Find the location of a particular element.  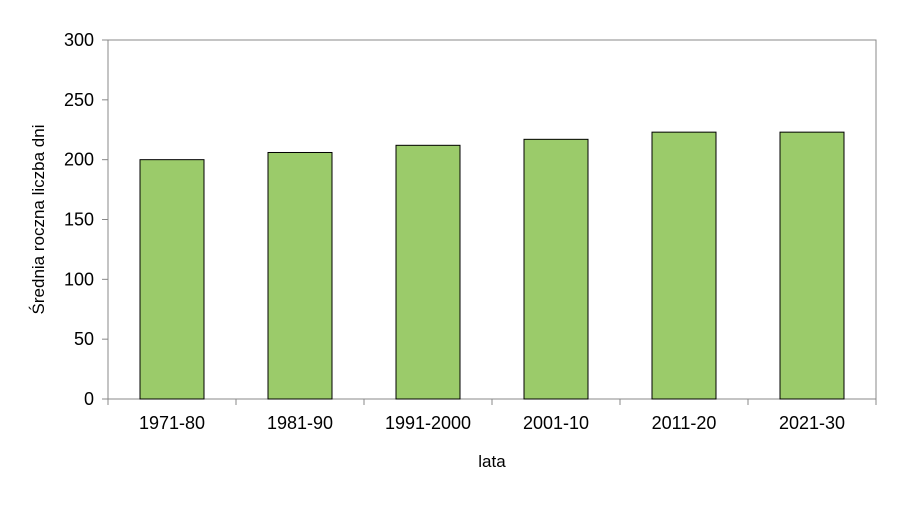

y-tick-label: 100 is located at coordinates (79, 279).